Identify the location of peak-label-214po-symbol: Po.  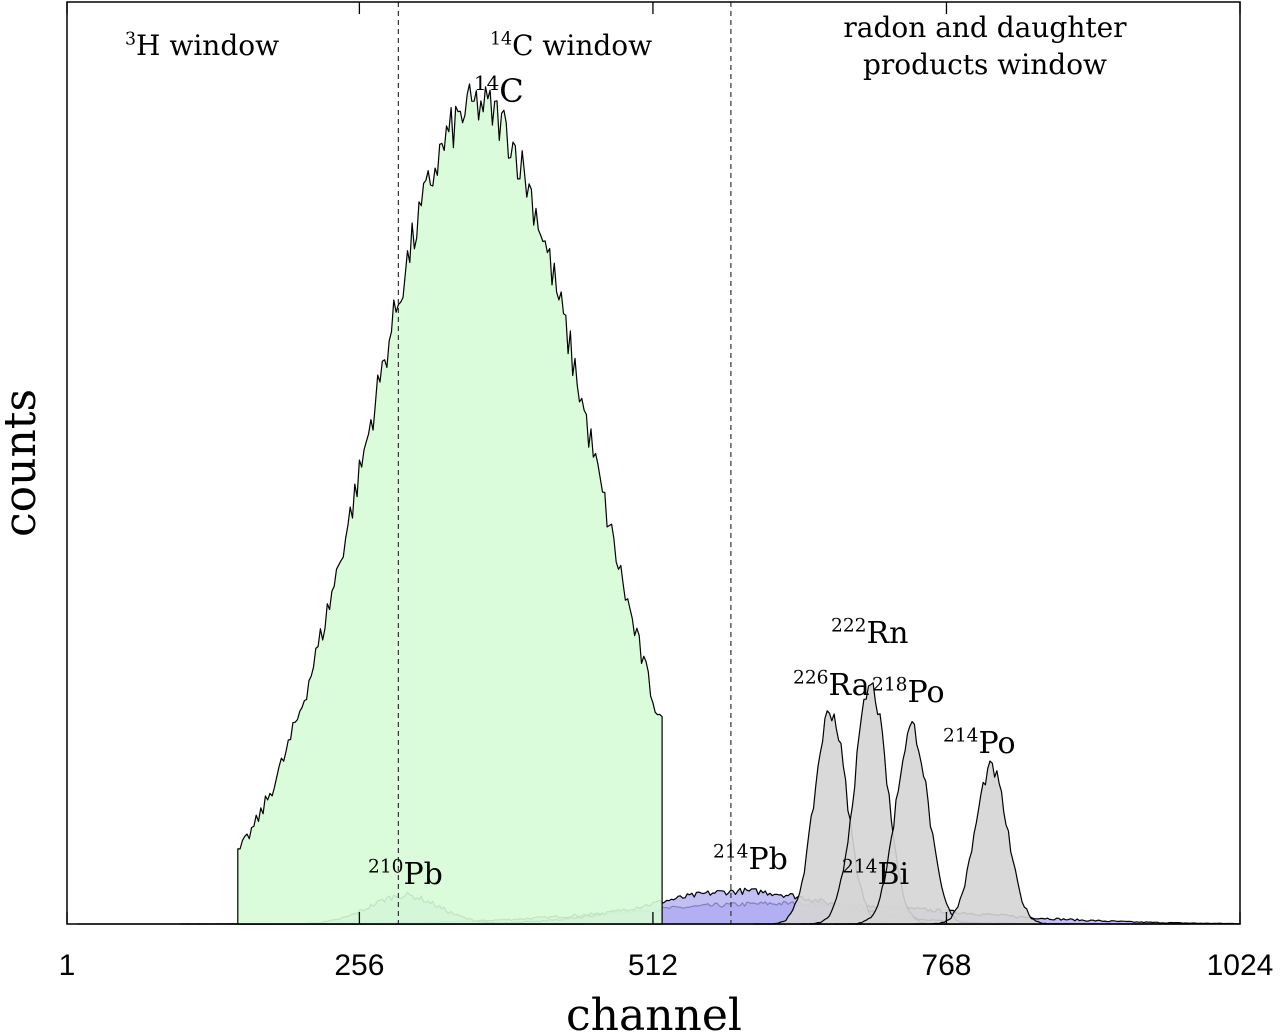
(997, 743).